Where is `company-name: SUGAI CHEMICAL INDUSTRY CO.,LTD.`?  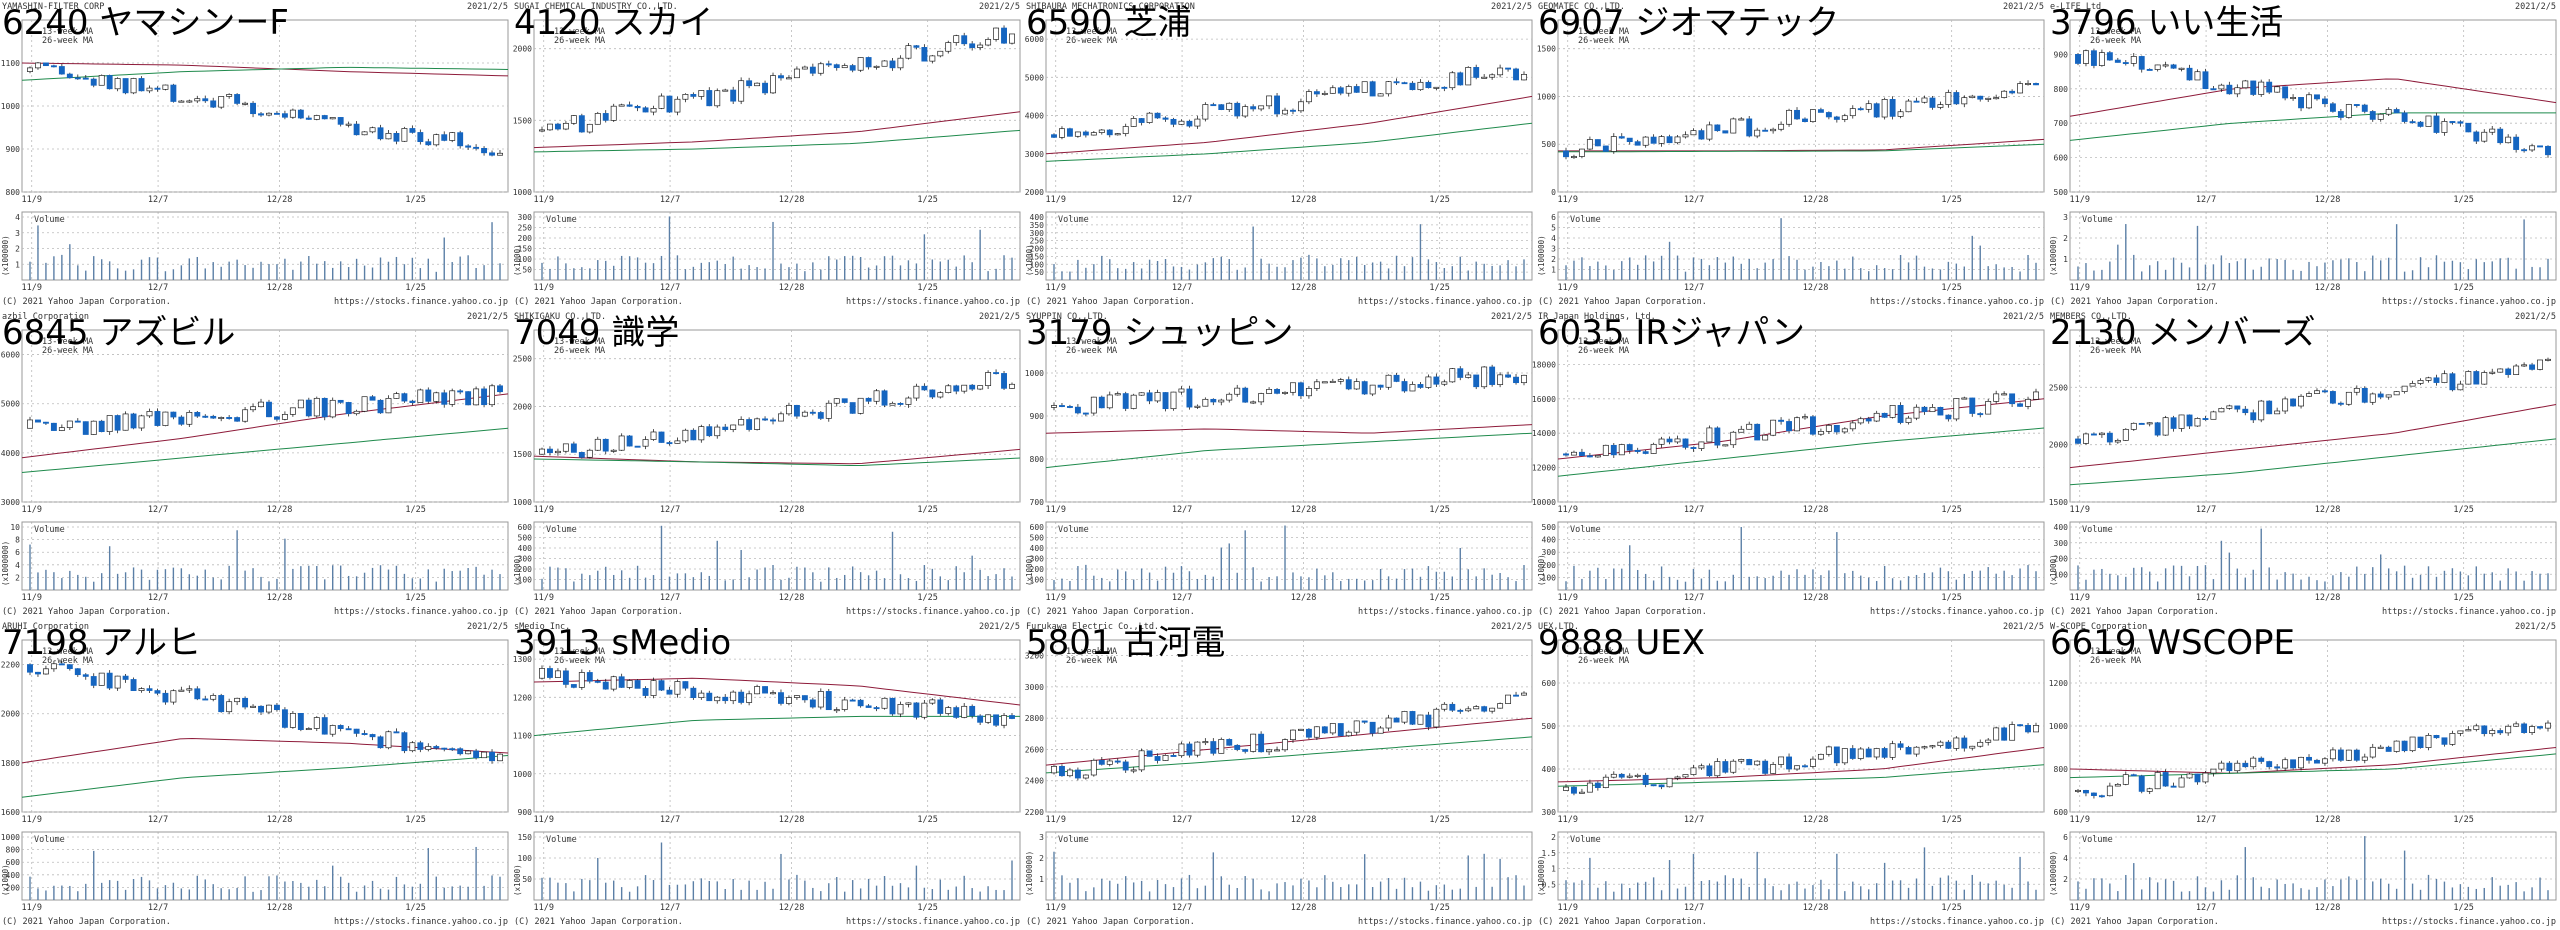
company-name: SUGAI CHEMICAL INDUSTRY CO.,LTD. is located at coordinates (596, 7).